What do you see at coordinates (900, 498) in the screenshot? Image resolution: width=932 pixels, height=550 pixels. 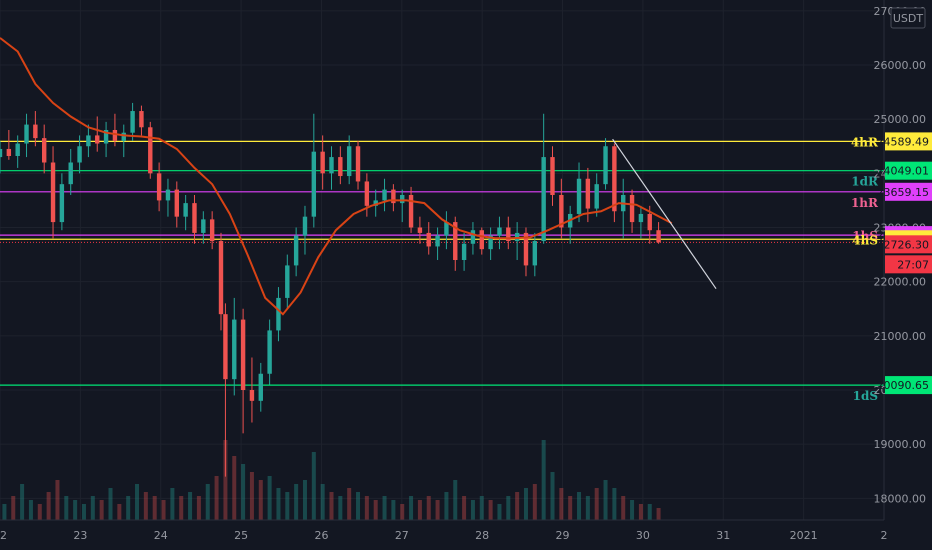 I see `price-tick-label: 18000.00` at bounding box center [900, 498].